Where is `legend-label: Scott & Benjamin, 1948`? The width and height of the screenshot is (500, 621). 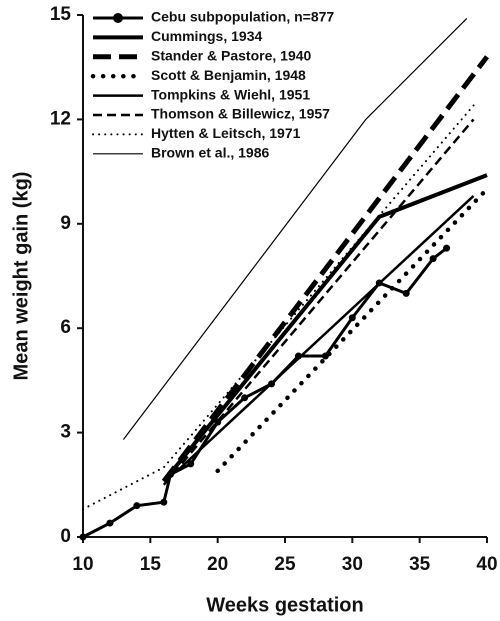 legend-label: Scott & Benjamin, 1948 is located at coordinates (228, 75).